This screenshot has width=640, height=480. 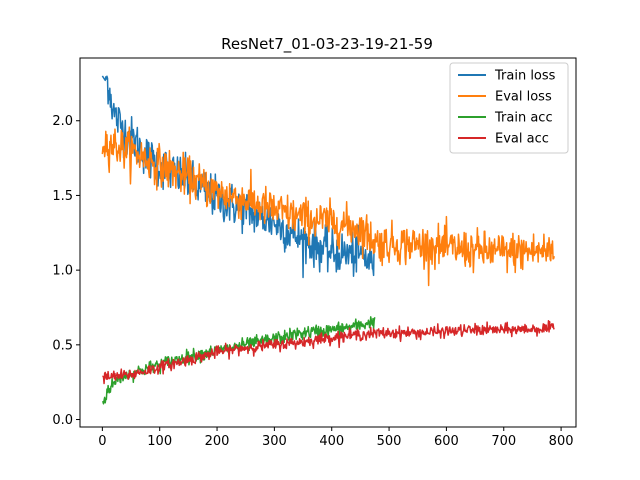 What do you see at coordinates (446, 441) in the screenshot?
I see `x-tick-label: 600` at bounding box center [446, 441].